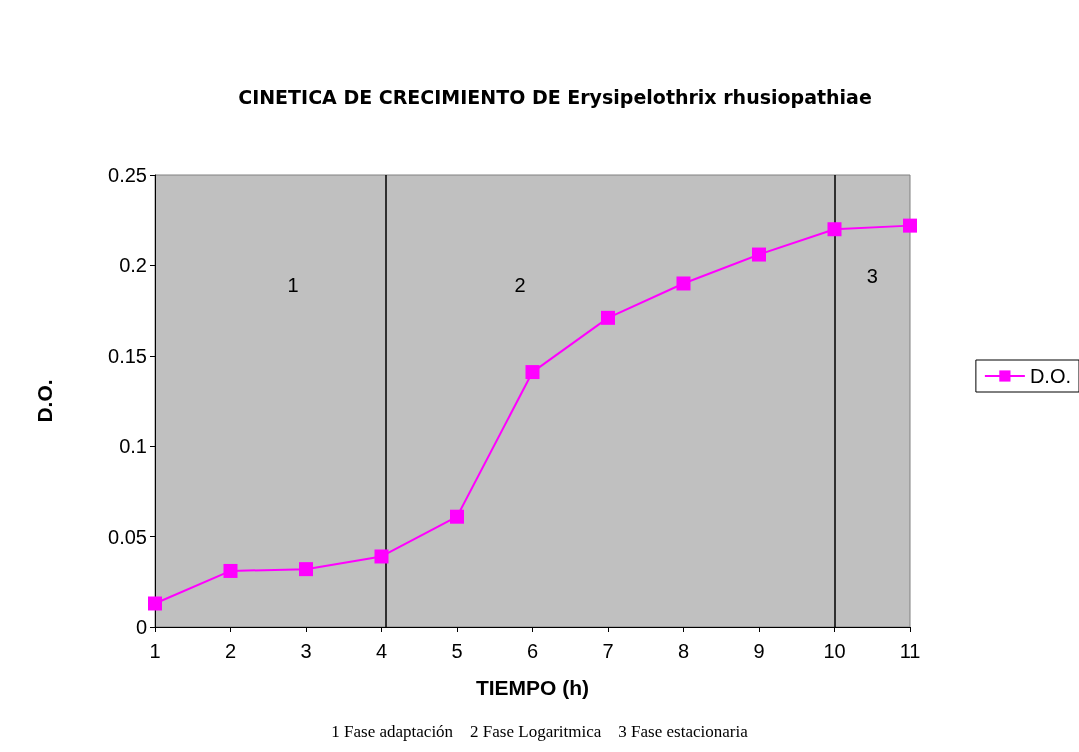  What do you see at coordinates (133, 265) in the screenshot?
I see `y-tick-label: 0.2` at bounding box center [133, 265].